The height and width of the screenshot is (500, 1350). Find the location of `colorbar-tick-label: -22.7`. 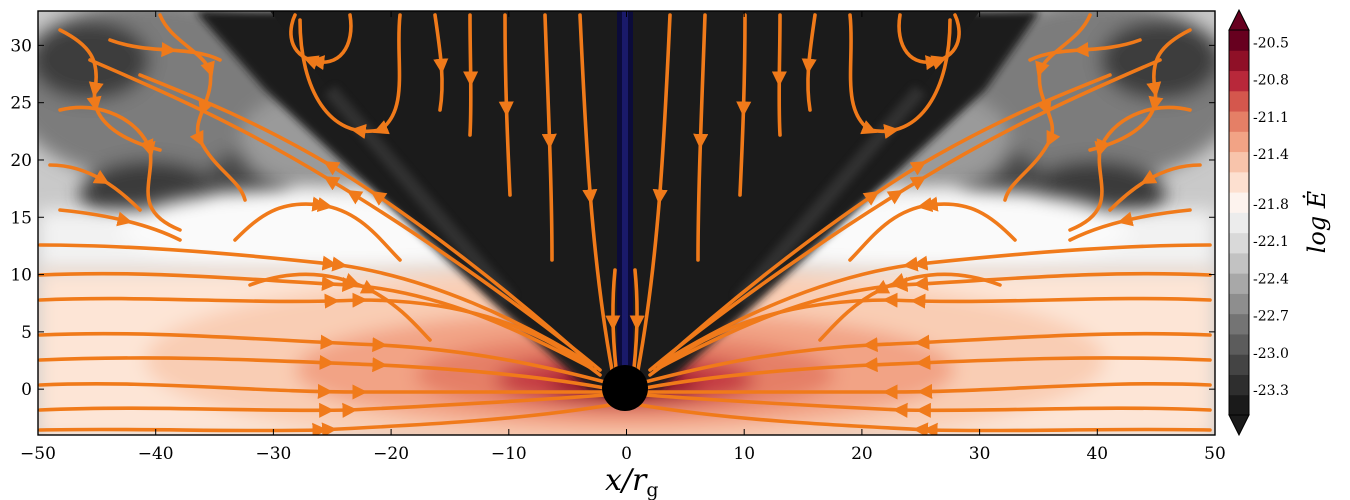

colorbar-tick-label: -22.7 is located at coordinates (1271, 317).